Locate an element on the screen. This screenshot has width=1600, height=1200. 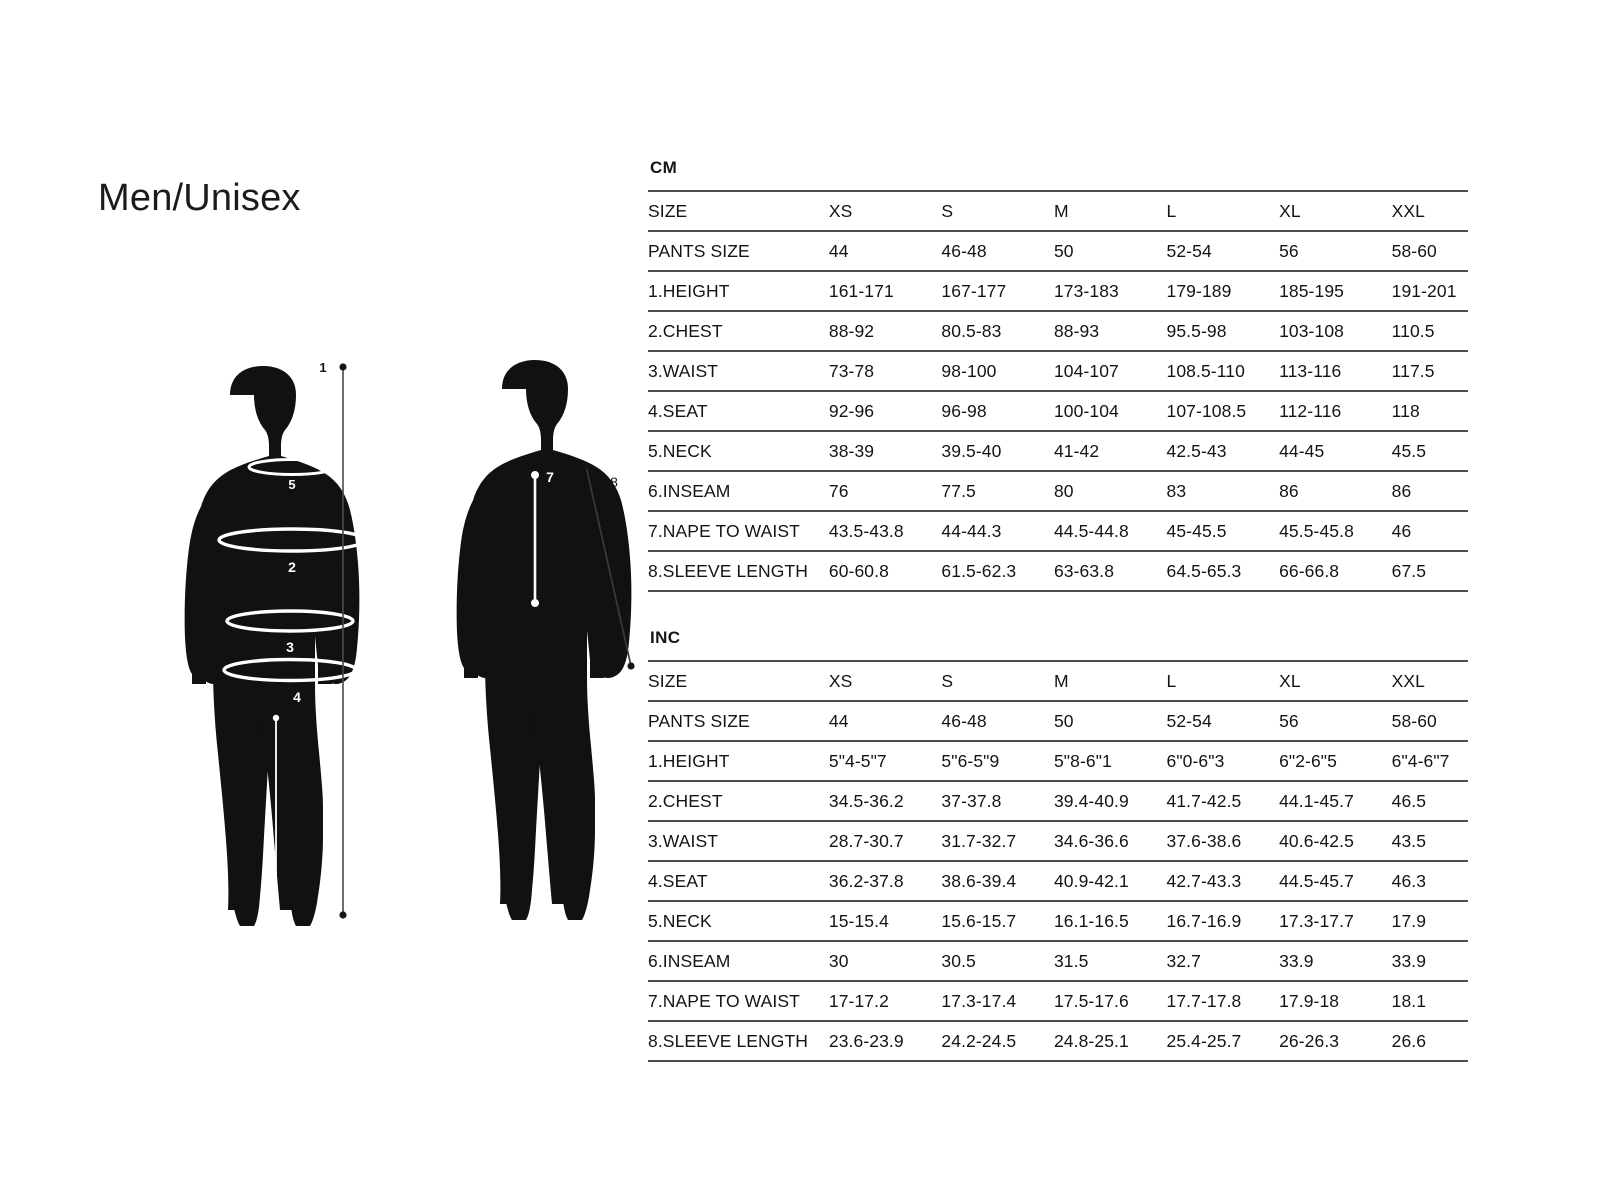
cell-value: 61.5-62.3 is located at coordinates (997, 571).